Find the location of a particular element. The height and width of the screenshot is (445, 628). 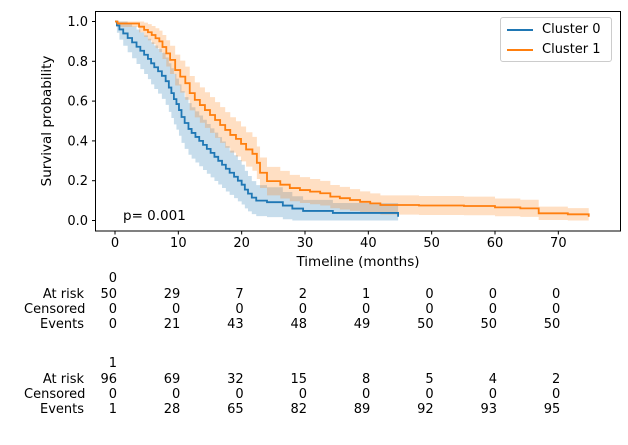

p-value-annotation: p= 0.001 is located at coordinates (154, 216).